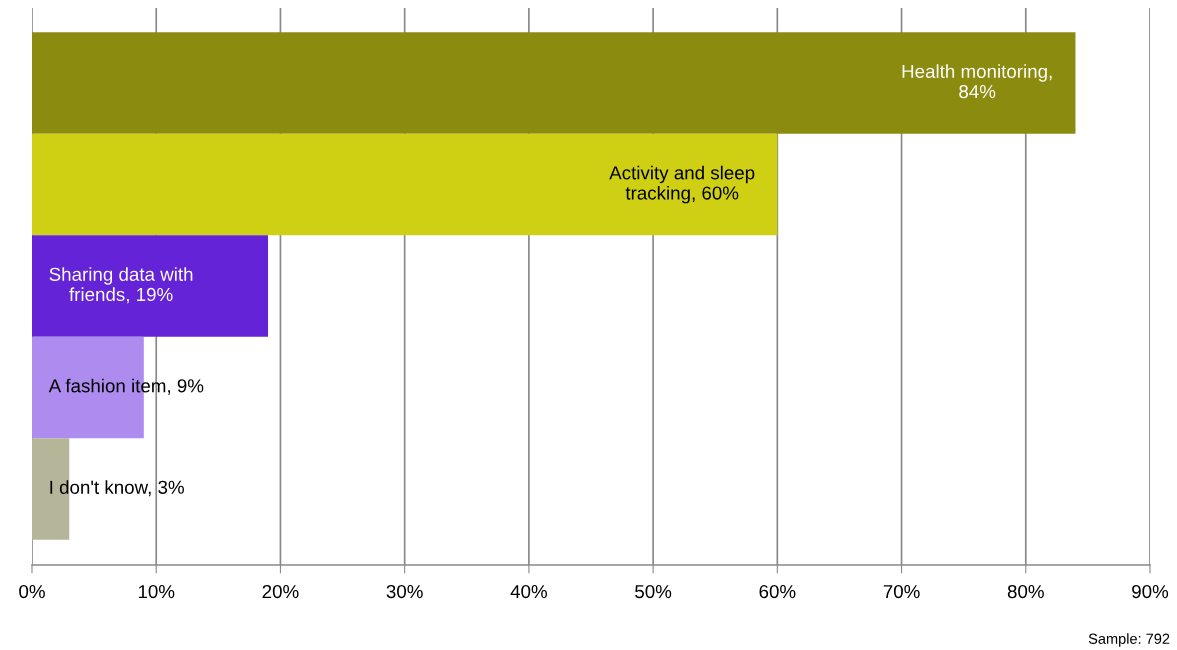 This screenshot has height=650, width=1177. I want to click on text: Sample: 792, so click(1129, 640).